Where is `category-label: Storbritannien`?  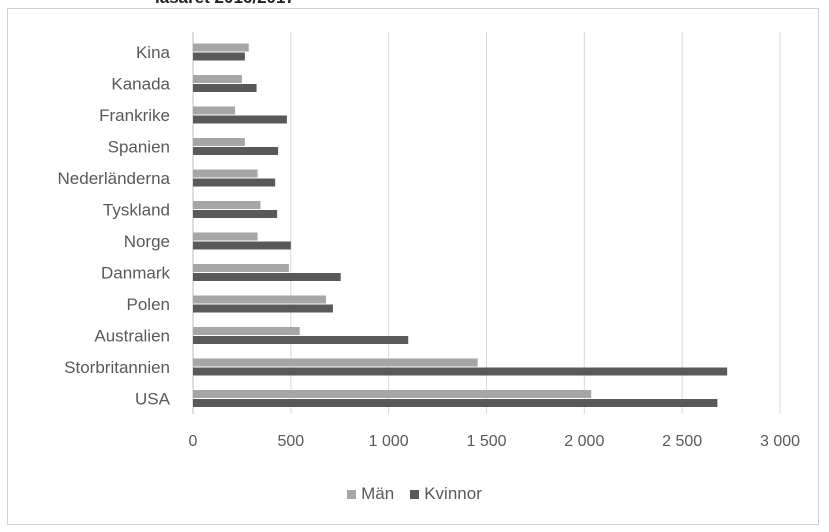
category-label: Storbritannien is located at coordinates (117, 367).